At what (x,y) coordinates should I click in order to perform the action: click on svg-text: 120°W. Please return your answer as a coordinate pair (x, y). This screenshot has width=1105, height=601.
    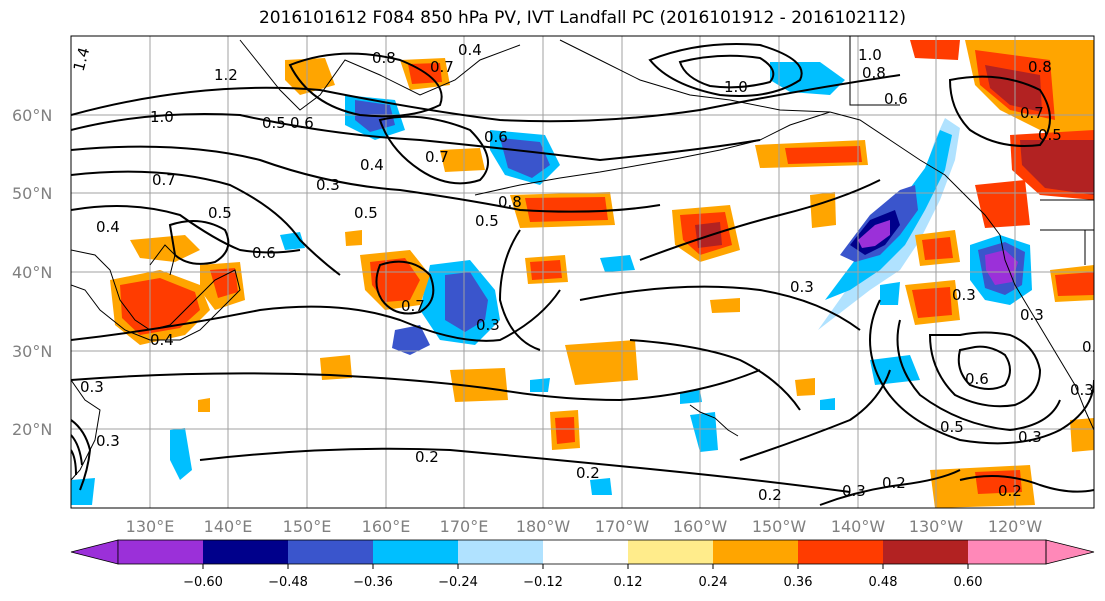
    Looking at the image, I should click on (1015, 526).